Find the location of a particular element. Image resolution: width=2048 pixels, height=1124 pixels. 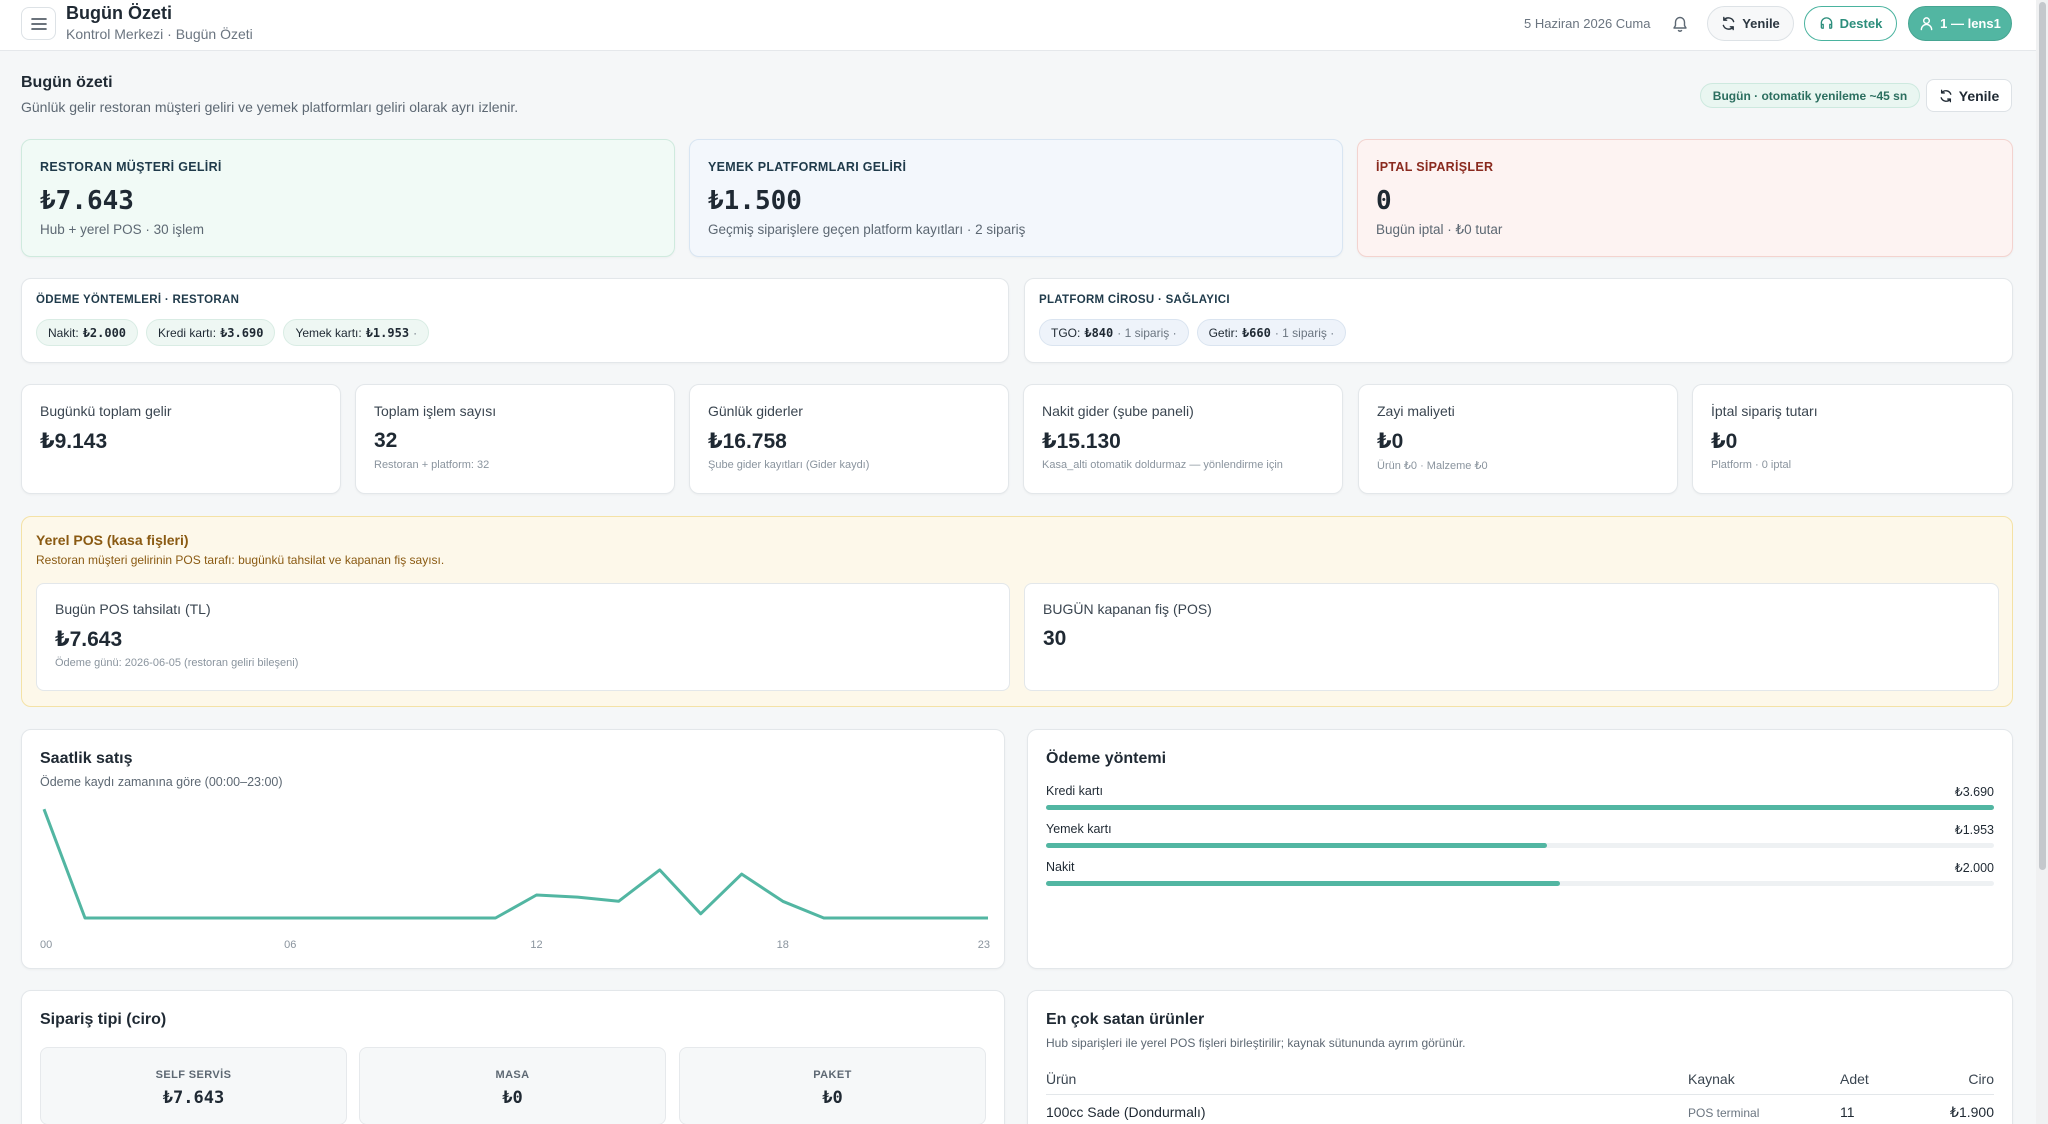

menu-button is located at coordinates (38, 23).